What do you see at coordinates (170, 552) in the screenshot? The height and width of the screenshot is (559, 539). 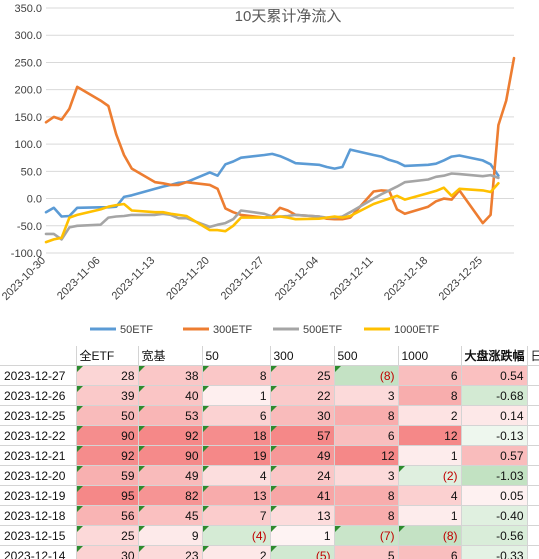 I see `value-cell-broad: 23` at bounding box center [170, 552].